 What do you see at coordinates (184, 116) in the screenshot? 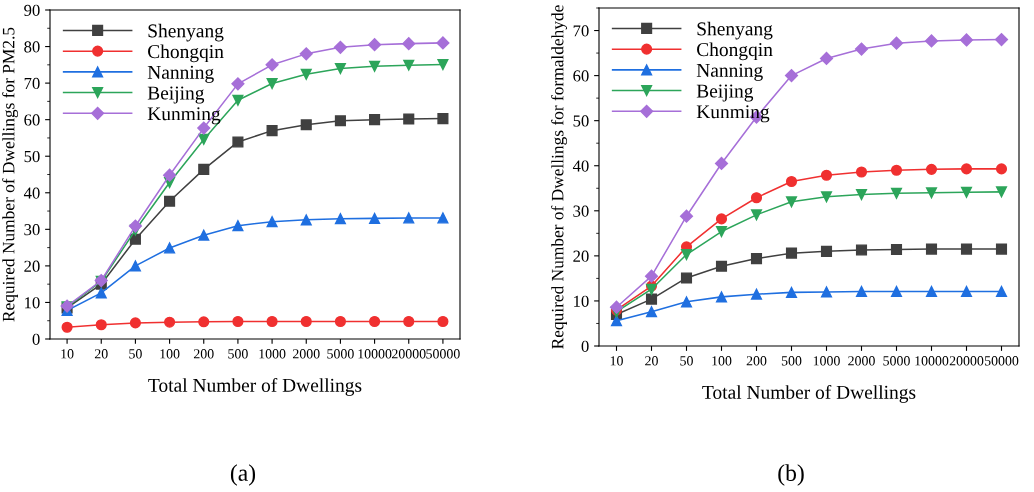
I see `legend-label: Kunming` at bounding box center [184, 116].